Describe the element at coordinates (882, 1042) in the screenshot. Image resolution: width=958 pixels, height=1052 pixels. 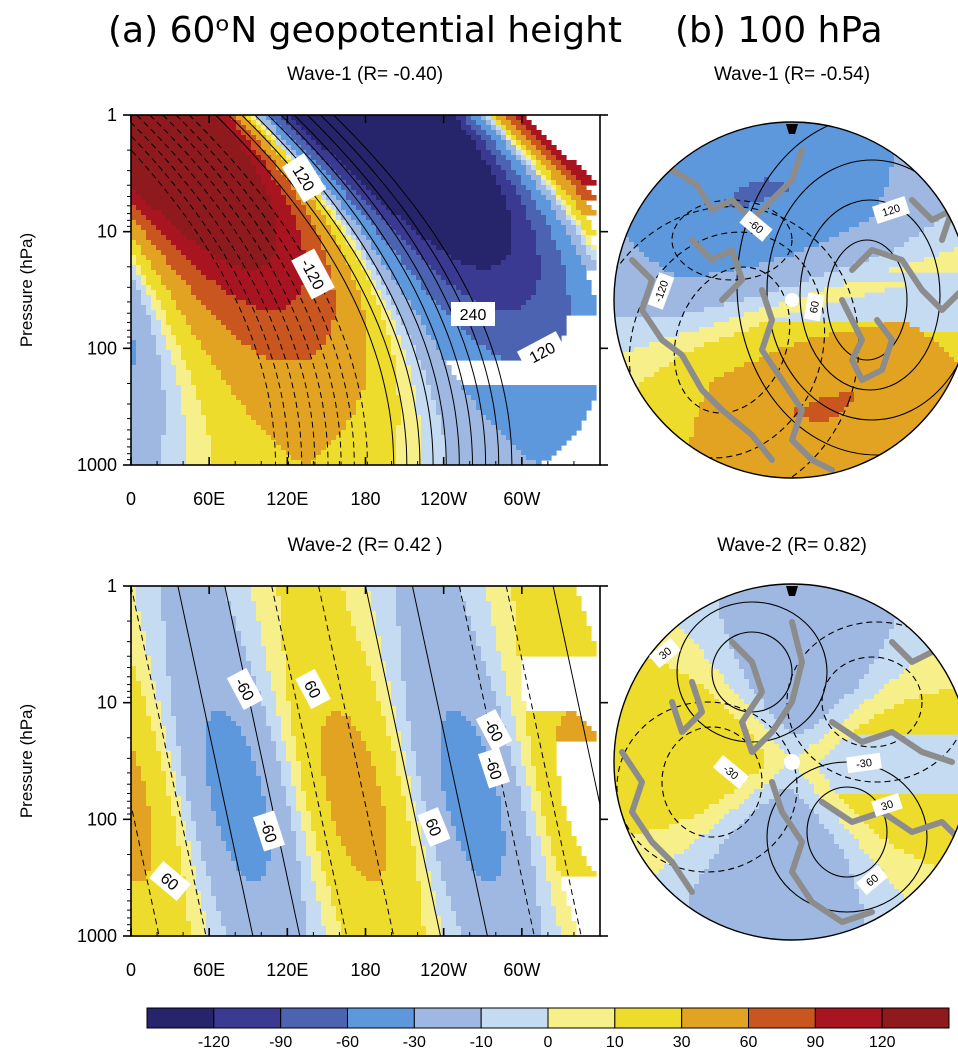
I see `colorbar-label: 120` at that location.